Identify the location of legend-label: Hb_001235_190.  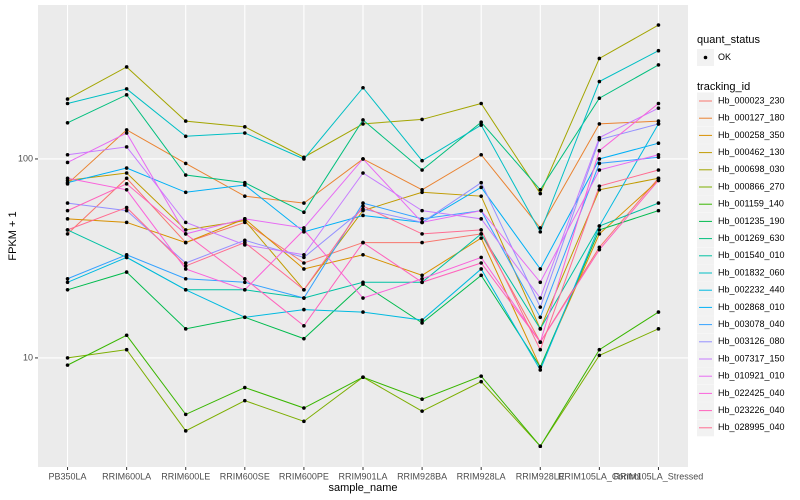
(751, 221).